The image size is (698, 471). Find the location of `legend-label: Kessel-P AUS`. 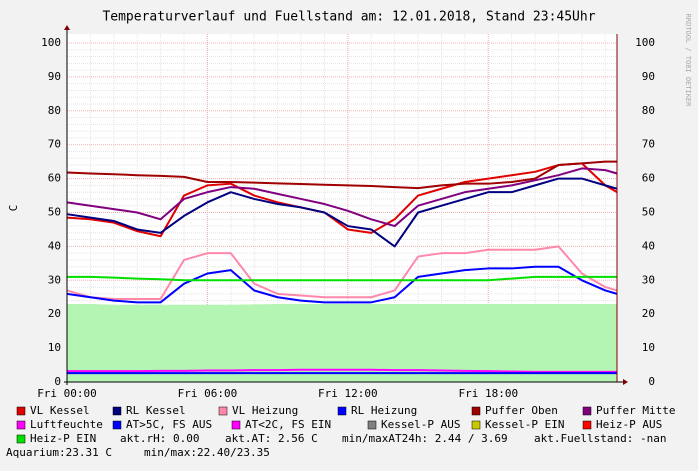

legend-label: Kessel-P AUS is located at coordinates (420, 424).